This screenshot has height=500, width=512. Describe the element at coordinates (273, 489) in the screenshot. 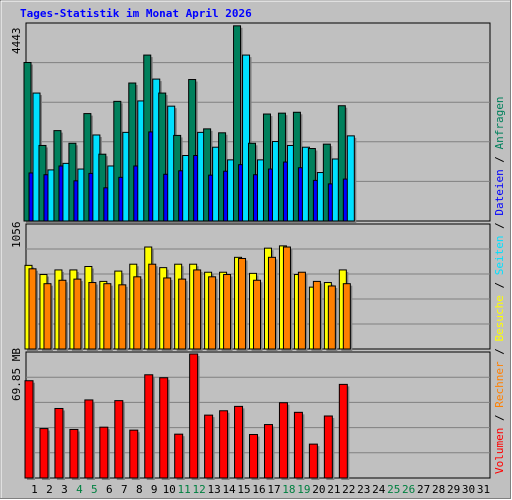

I see `x-tick-label: 17` at that location.